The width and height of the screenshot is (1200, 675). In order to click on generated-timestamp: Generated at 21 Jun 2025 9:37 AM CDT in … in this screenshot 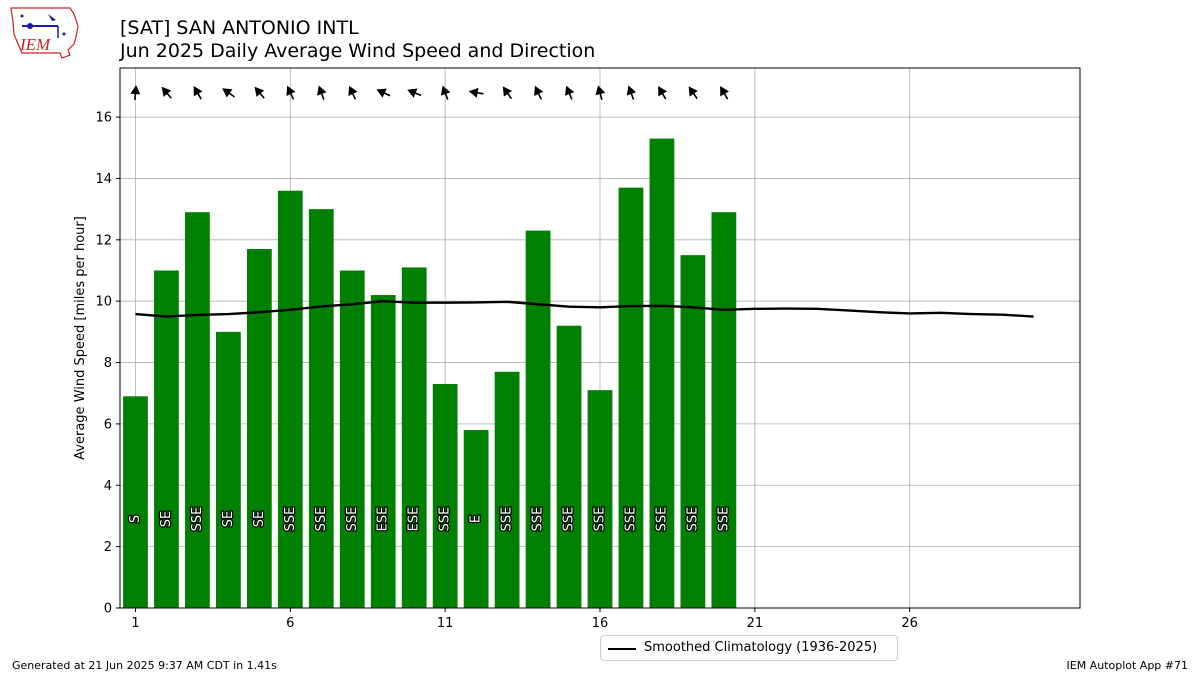, I will do `click(144, 665)`.